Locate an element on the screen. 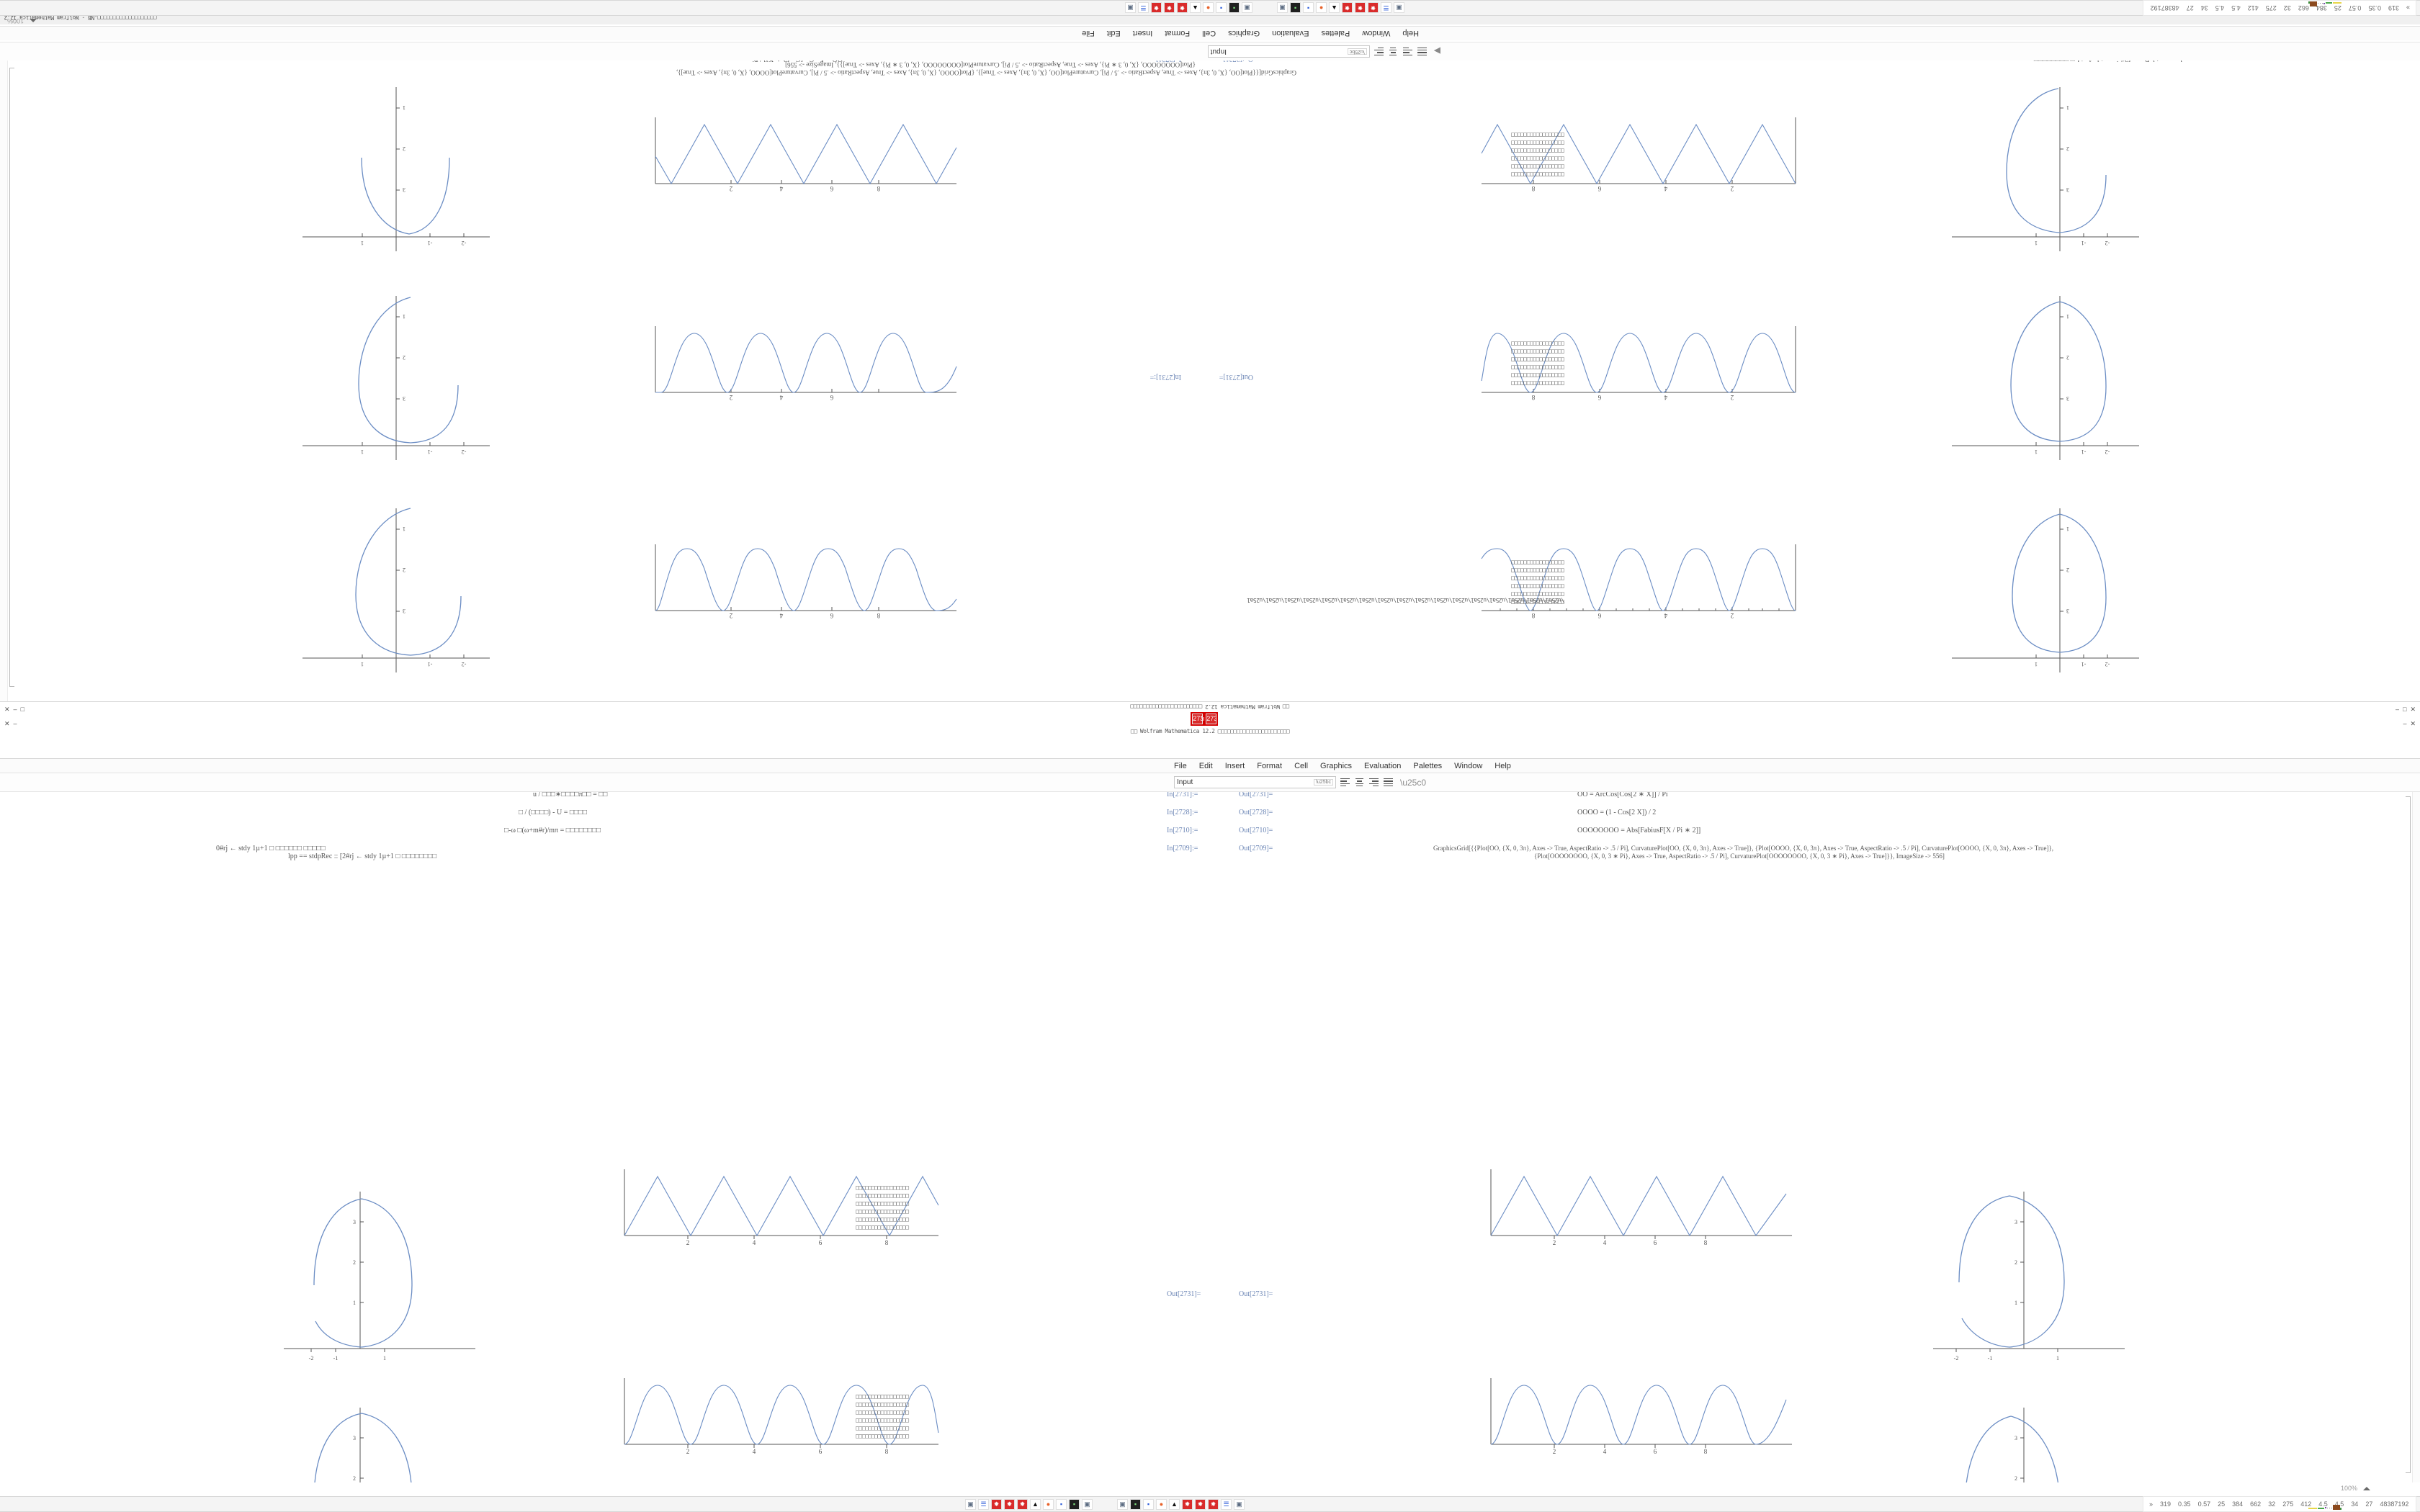 Image resolution: width=2420 pixels, height=1512 pixels. extra-code-bottom-0: u / □□□∗□□□□π□□ = □□ is located at coordinates (570, 795).